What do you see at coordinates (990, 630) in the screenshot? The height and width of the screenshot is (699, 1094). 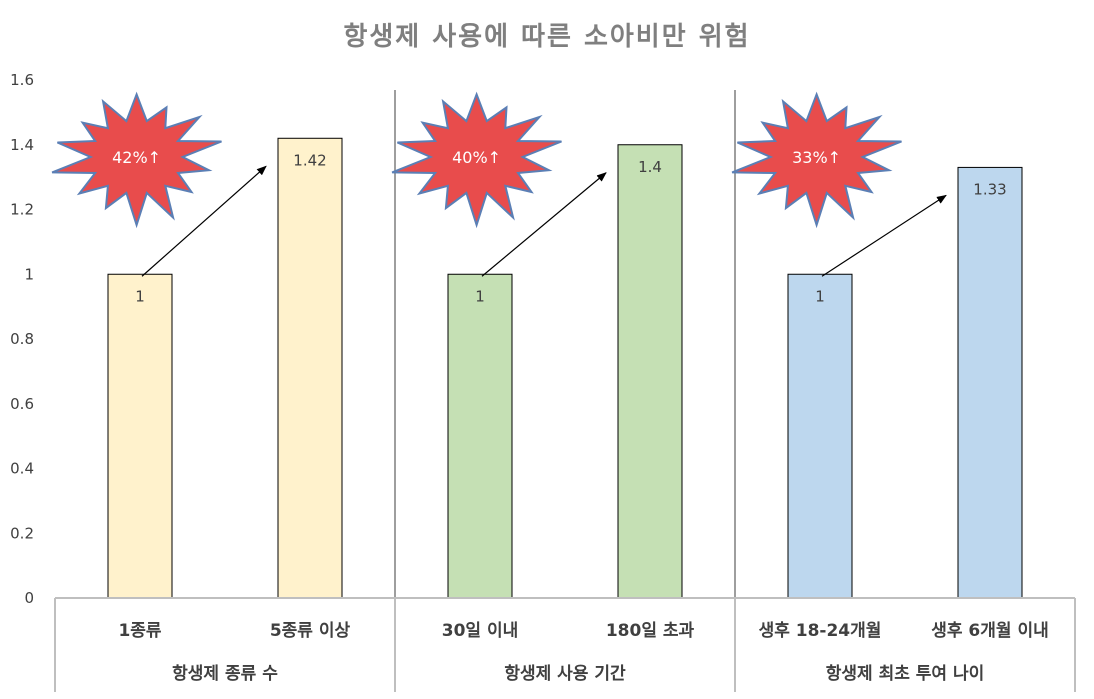 I see `category-label: 생후 6개월 이내` at bounding box center [990, 630].